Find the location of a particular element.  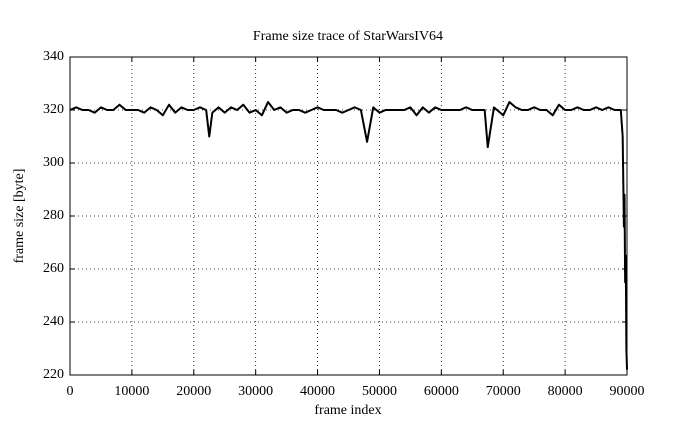

x-tick-label: 10000 is located at coordinates (131, 391).